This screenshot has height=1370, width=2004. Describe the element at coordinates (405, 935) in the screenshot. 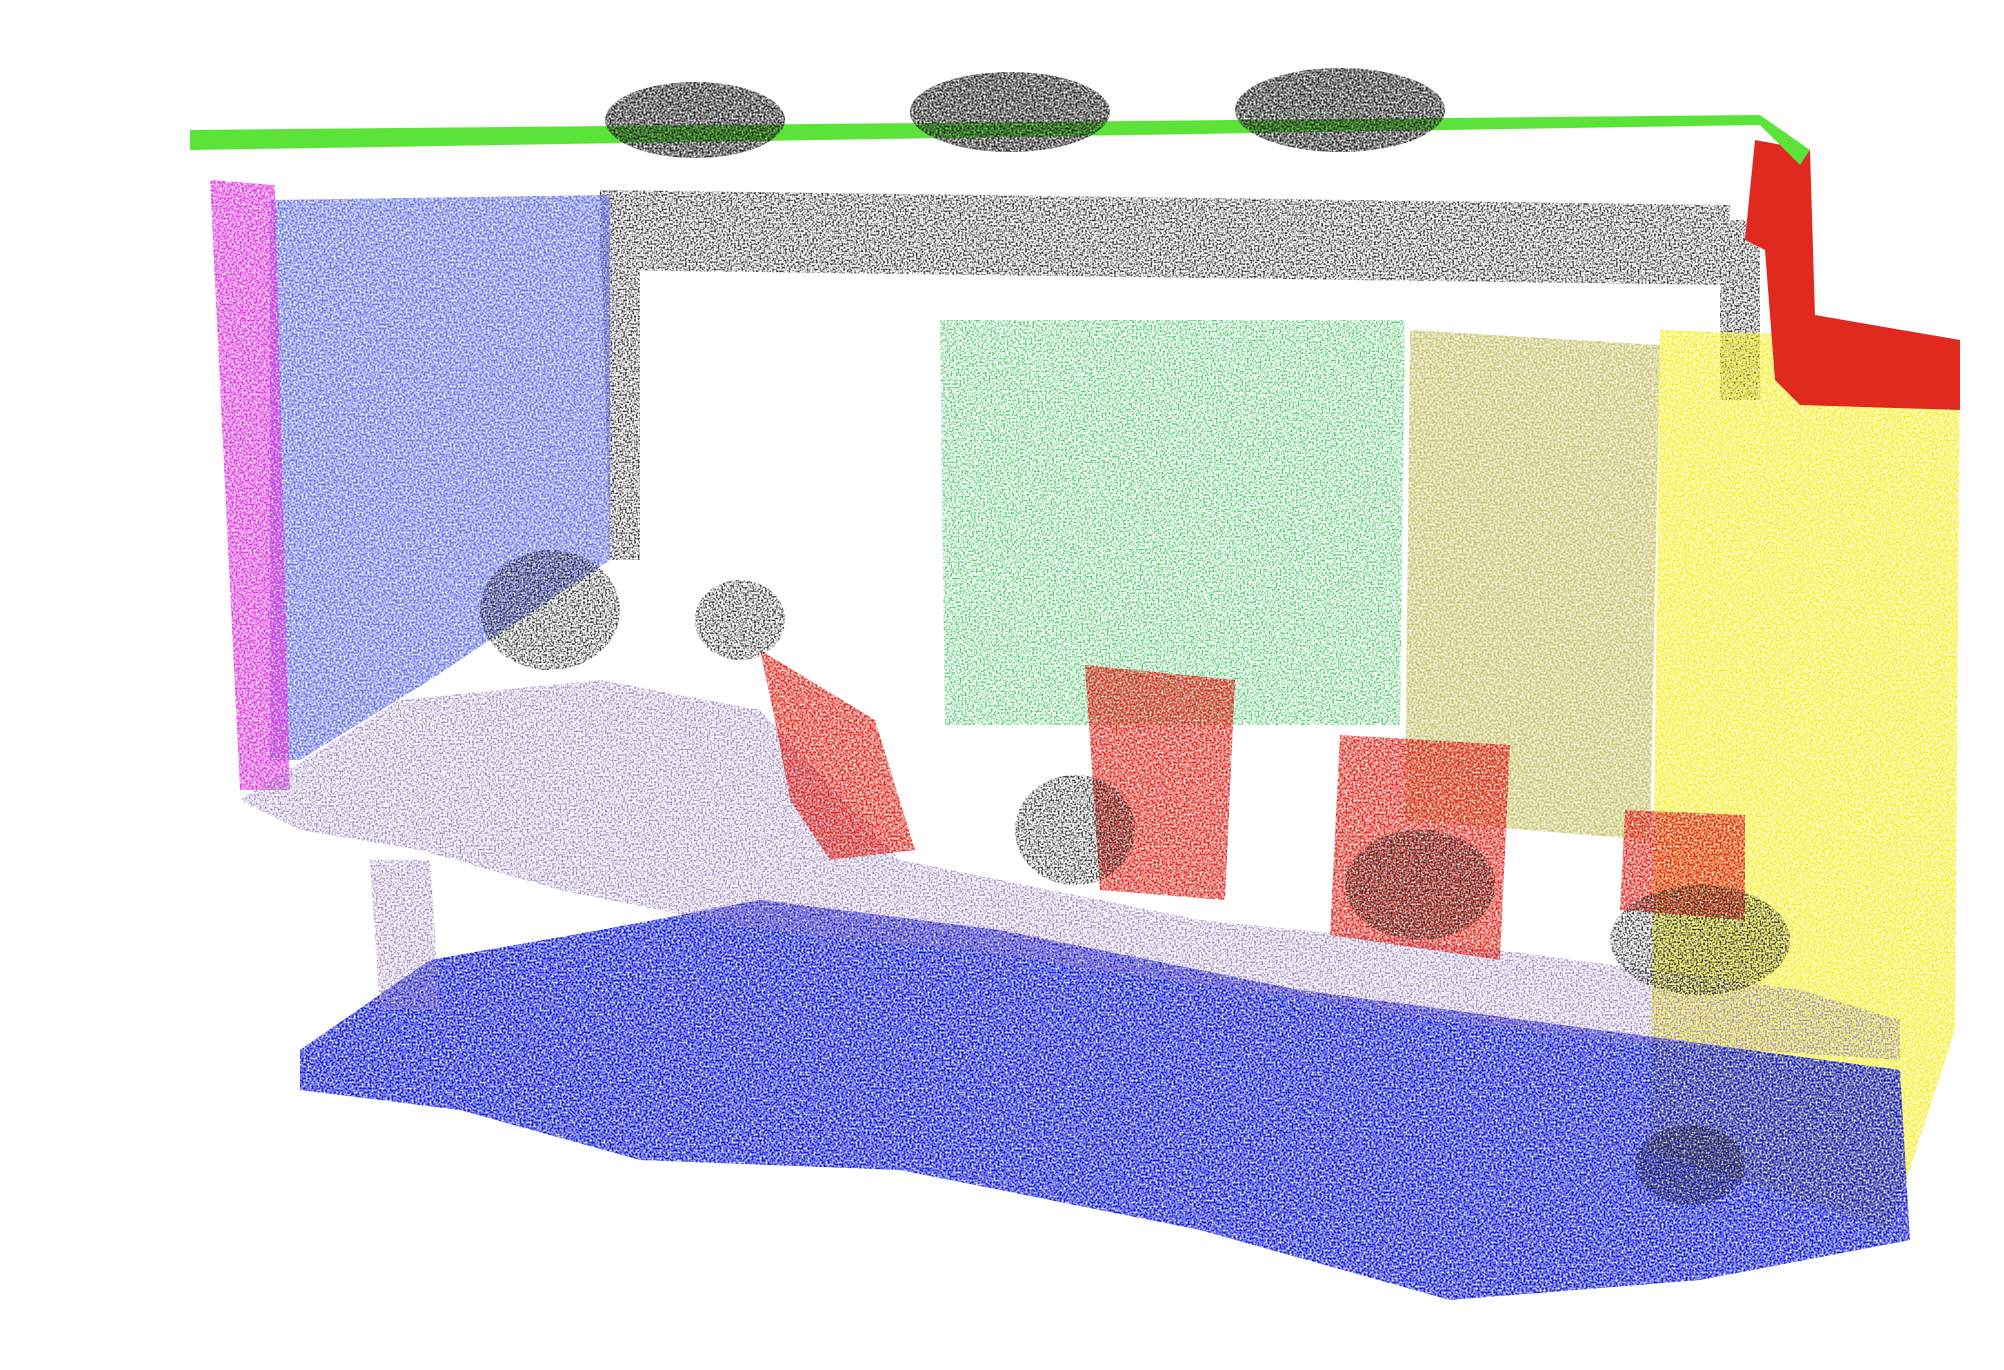

I see `segment-table-leg` at that location.